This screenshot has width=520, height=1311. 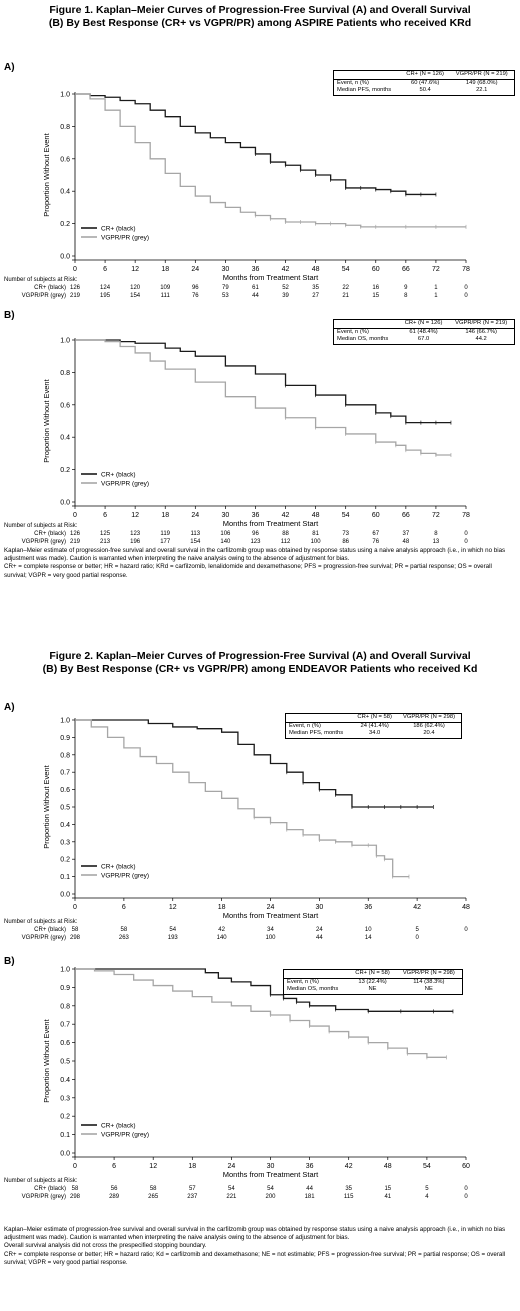 I want to click on risk-count: 35, so click(x=349, y=1189).